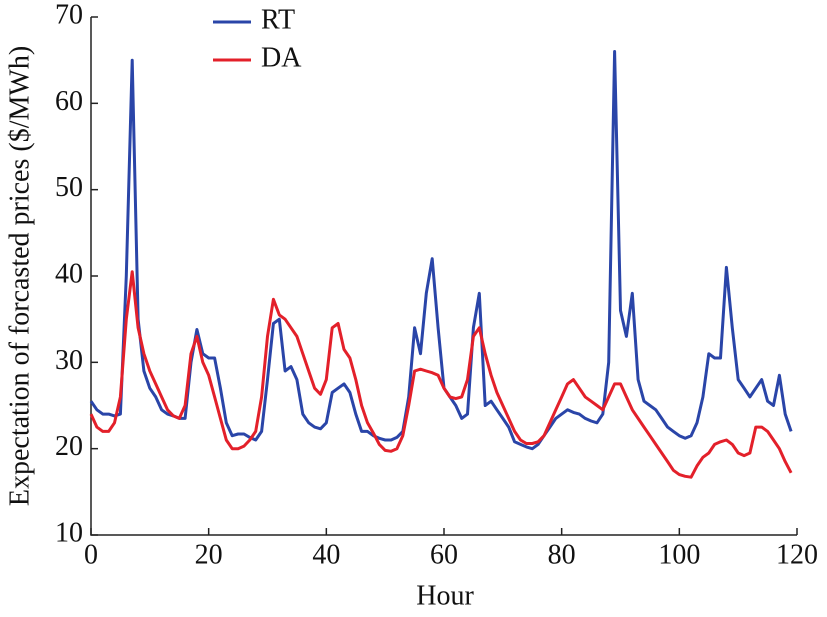 The width and height of the screenshot is (827, 617). Describe the element at coordinates (445, 595) in the screenshot. I see `x-axis-label: Hour` at that location.